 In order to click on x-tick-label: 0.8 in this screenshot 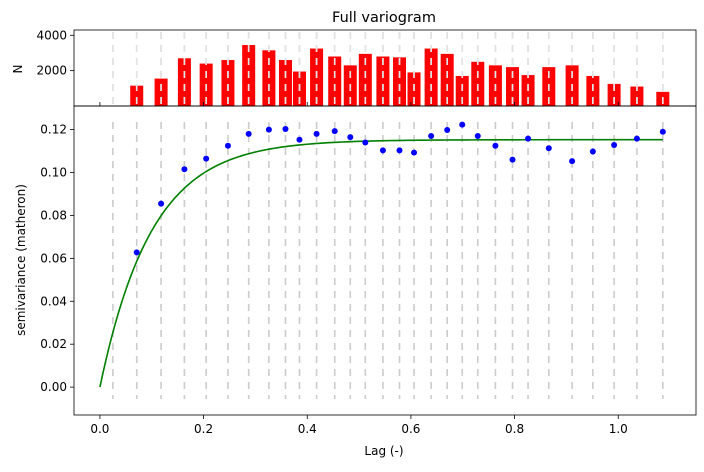, I will do `click(514, 429)`.